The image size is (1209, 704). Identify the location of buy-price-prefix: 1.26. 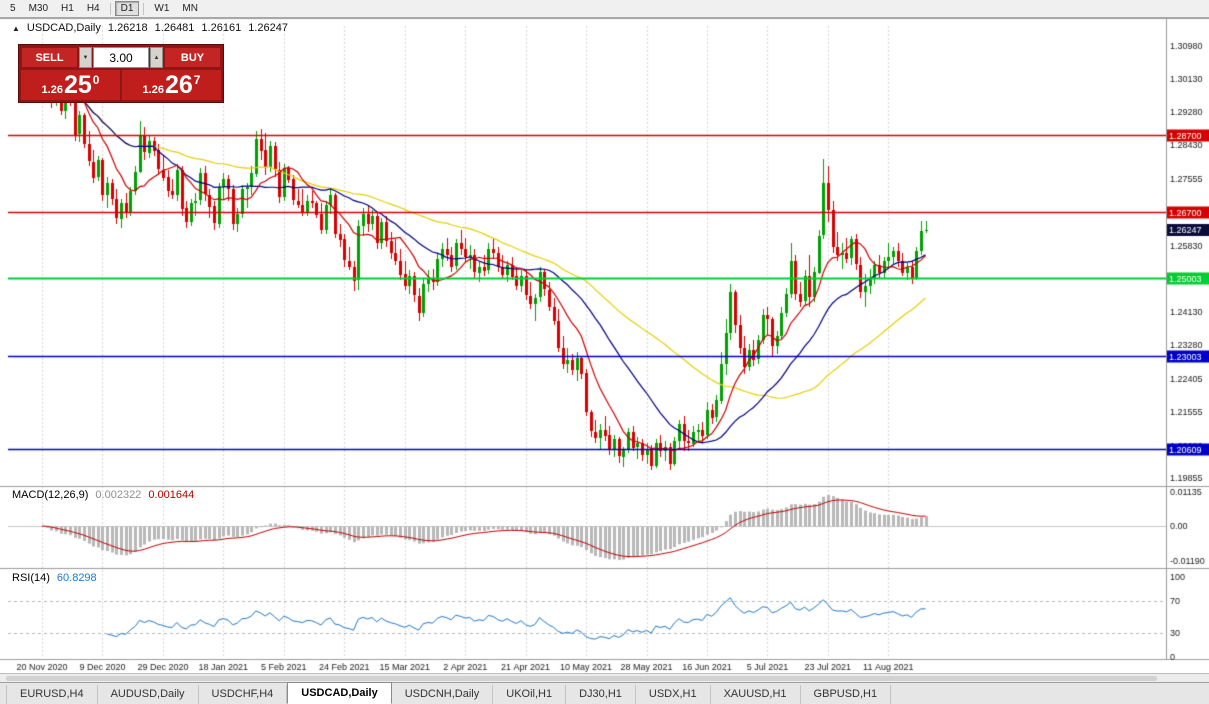
(153, 89).